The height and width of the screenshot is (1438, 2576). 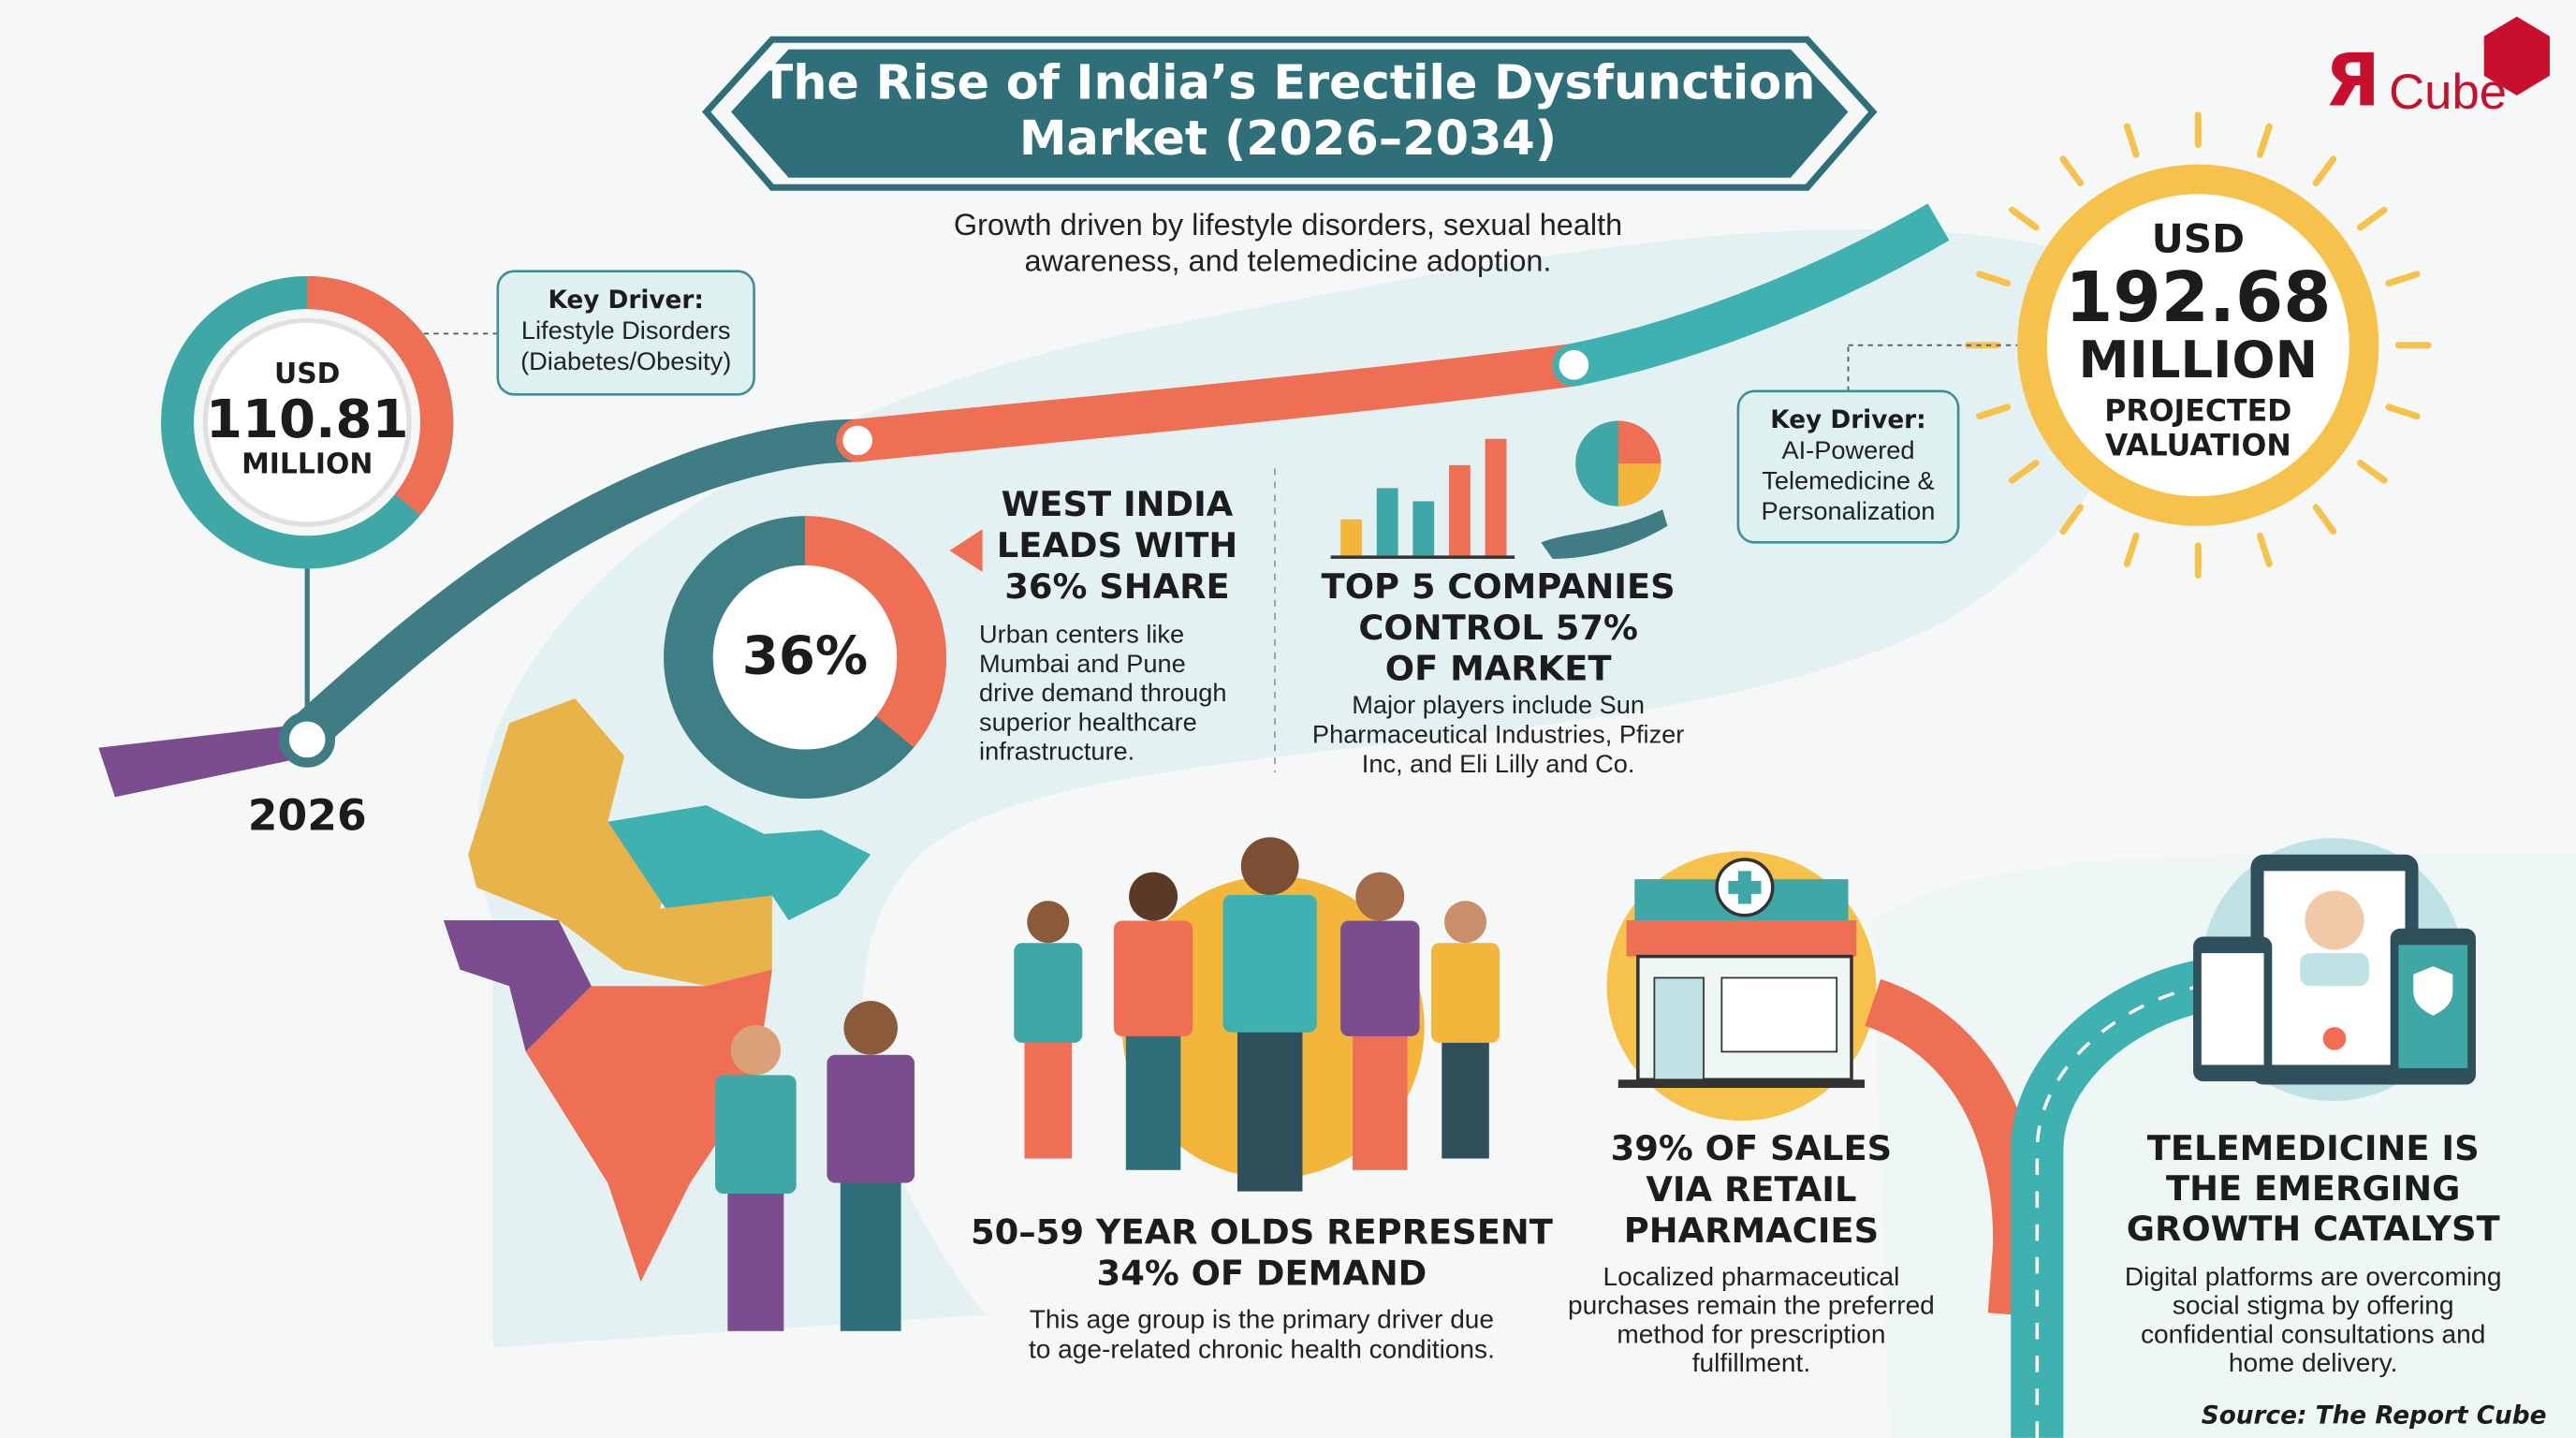 I want to click on section-heading: VIA RETAIL, so click(x=1751, y=1189).